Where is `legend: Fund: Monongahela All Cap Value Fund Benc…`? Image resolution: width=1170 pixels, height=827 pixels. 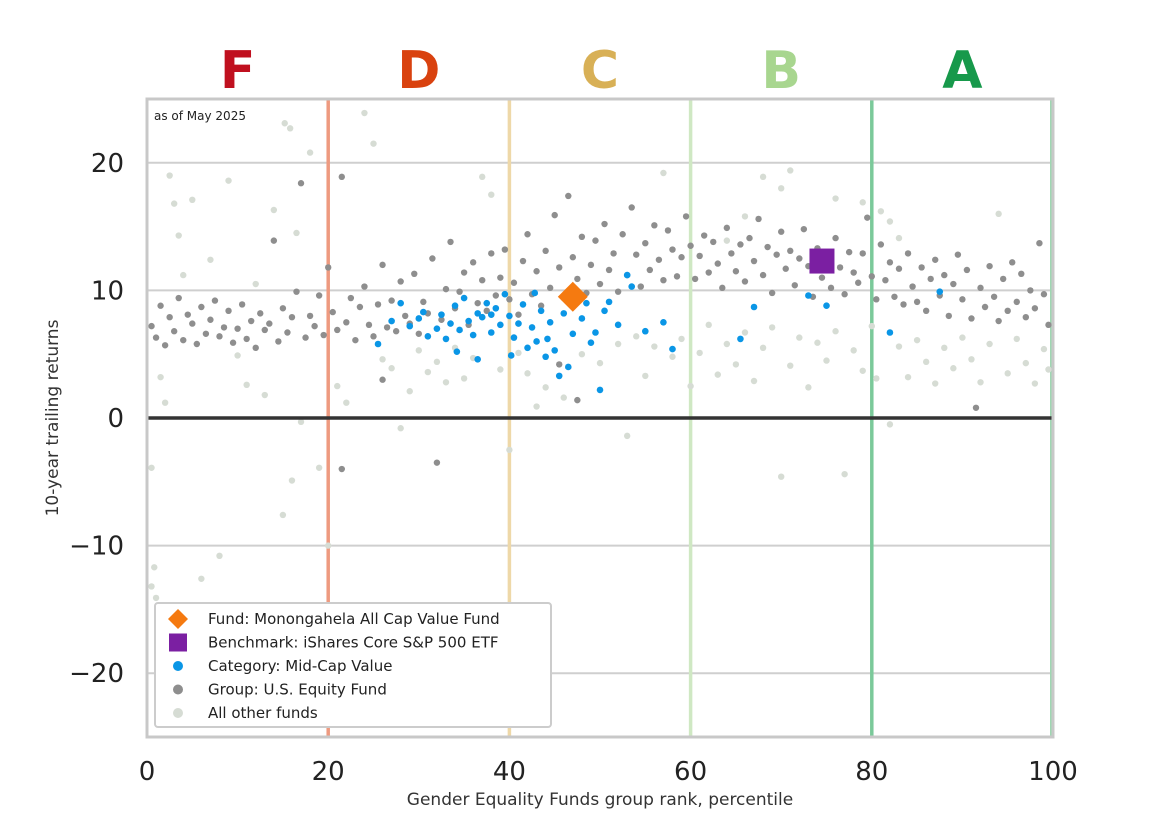
legend: Fund: Monongahela All Cap Value Fund Benc… is located at coordinates (353, 665).